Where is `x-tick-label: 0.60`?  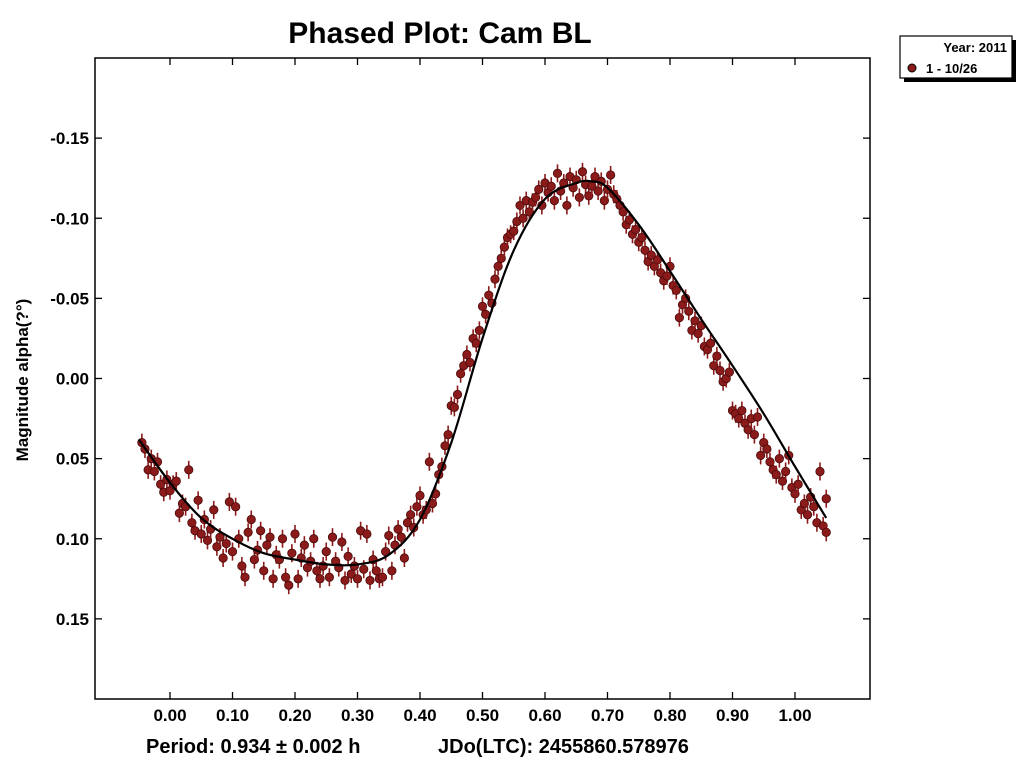 x-tick-label: 0.60 is located at coordinates (544, 715).